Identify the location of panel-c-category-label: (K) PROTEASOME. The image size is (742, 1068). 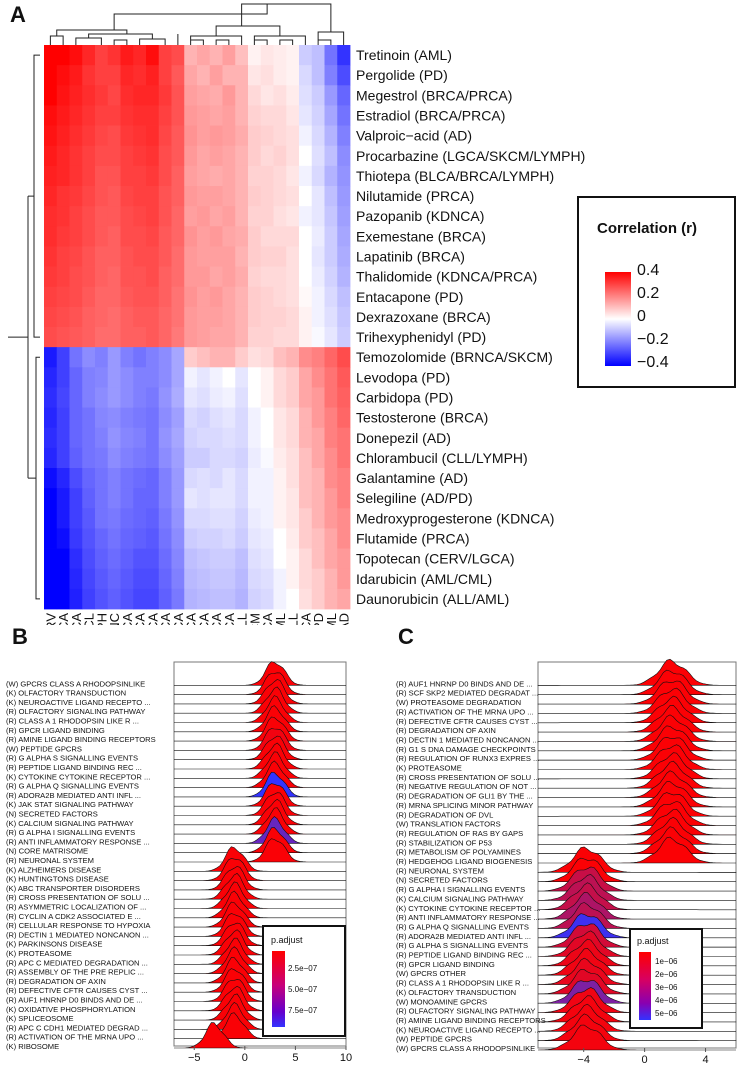
(429, 768).